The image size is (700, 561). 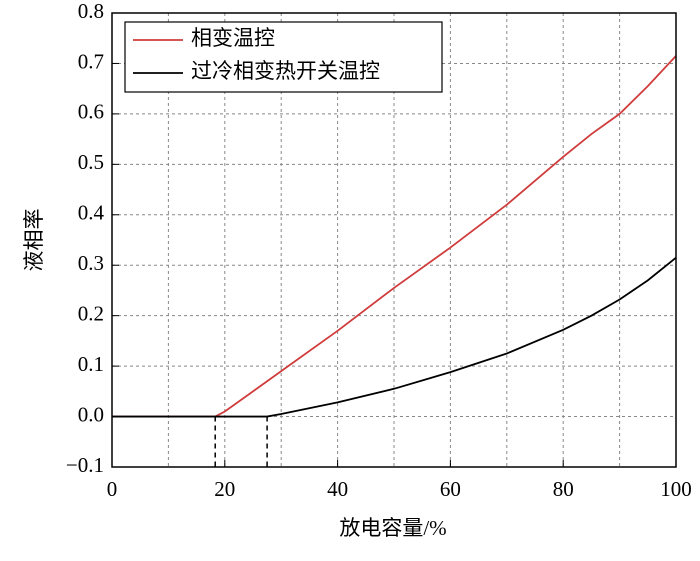 I want to click on x-tick-label: 100, so click(x=676, y=489).